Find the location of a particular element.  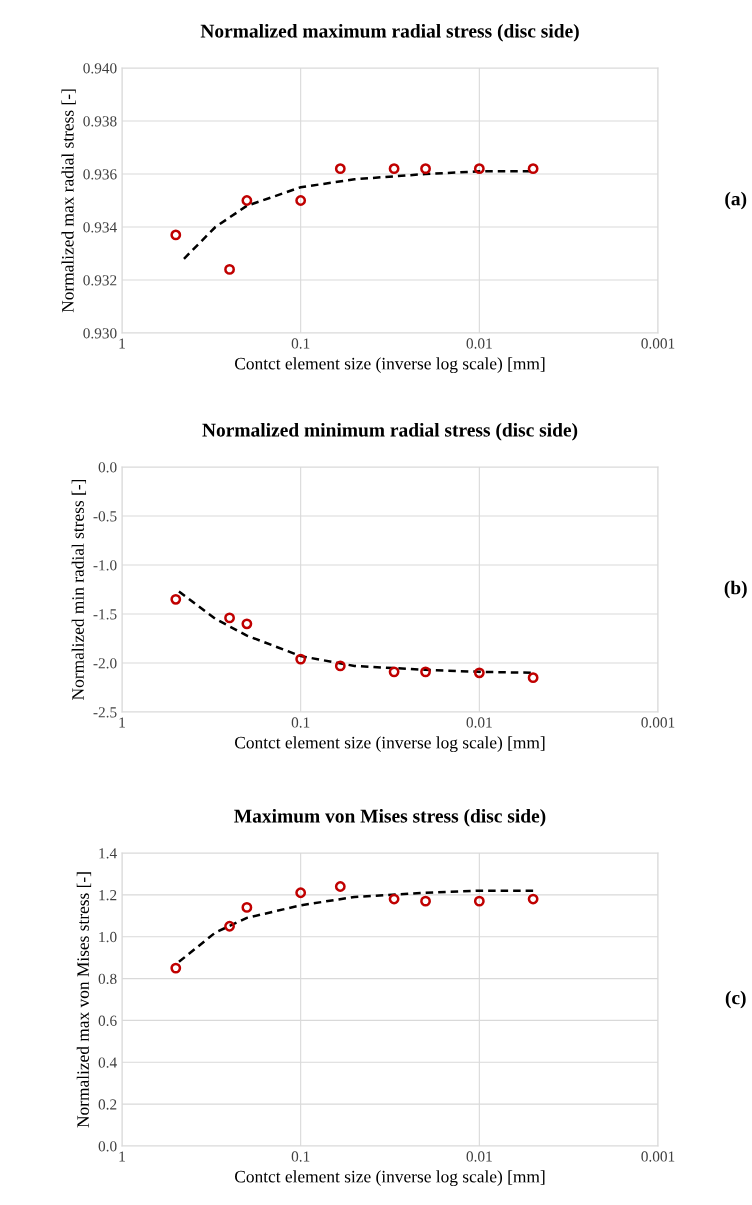

y-tick-label: 0.932 is located at coordinates (100, 280).